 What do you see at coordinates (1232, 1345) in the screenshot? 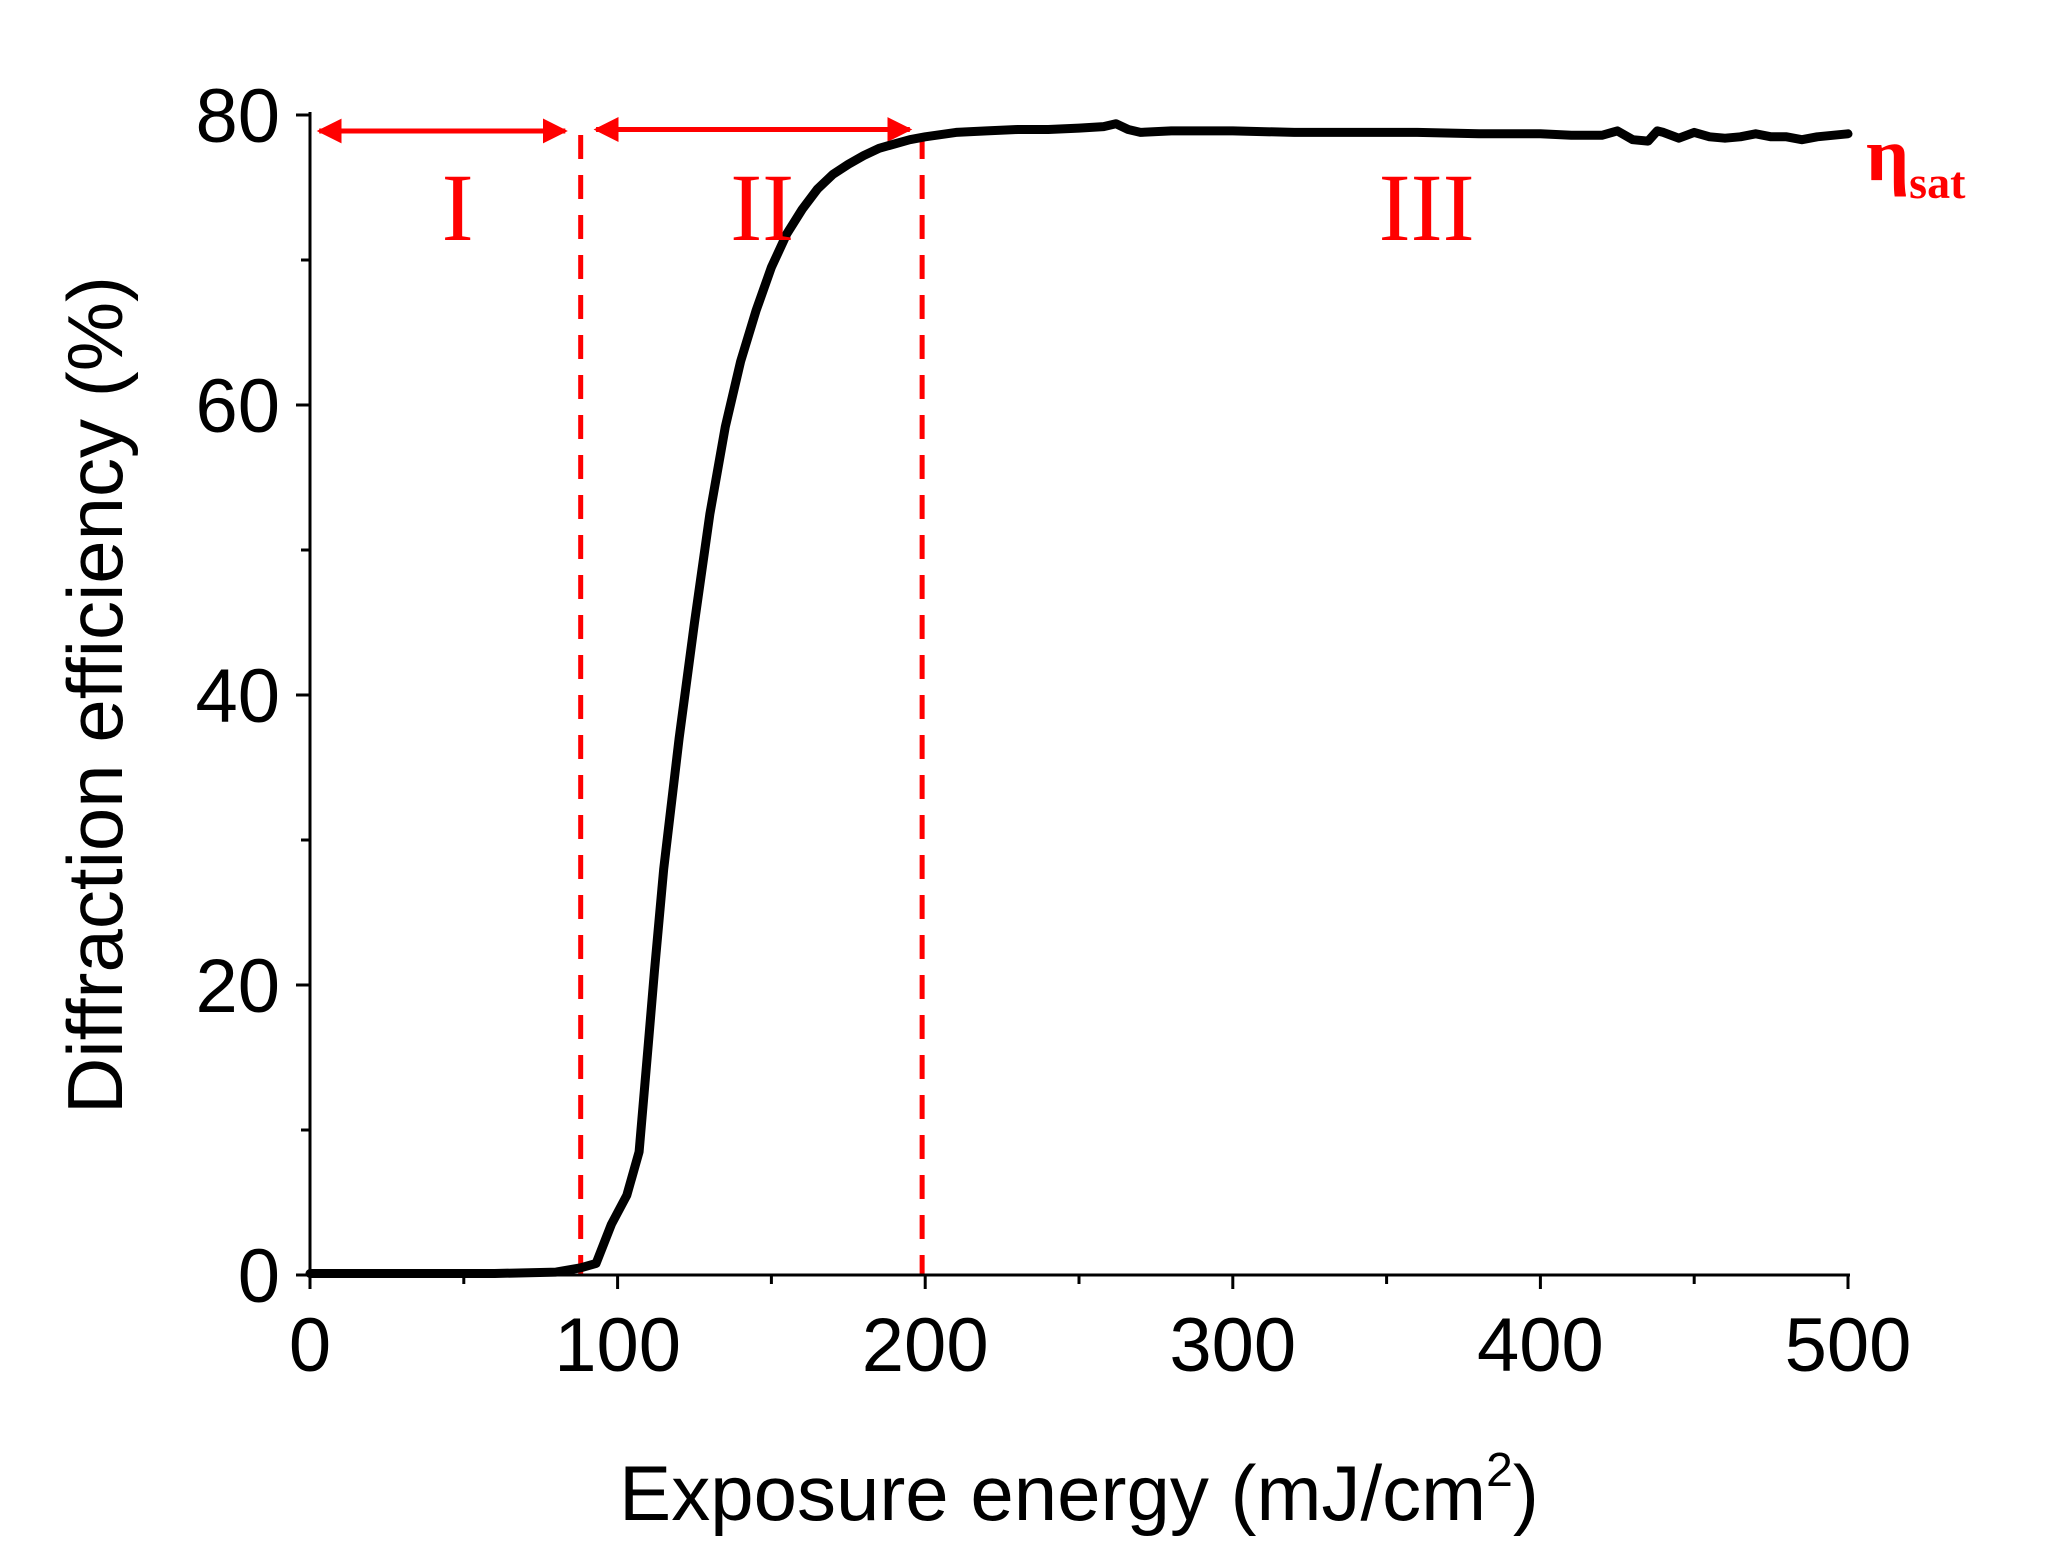
I see `x-tick-label: 300` at bounding box center [1232, 1345].